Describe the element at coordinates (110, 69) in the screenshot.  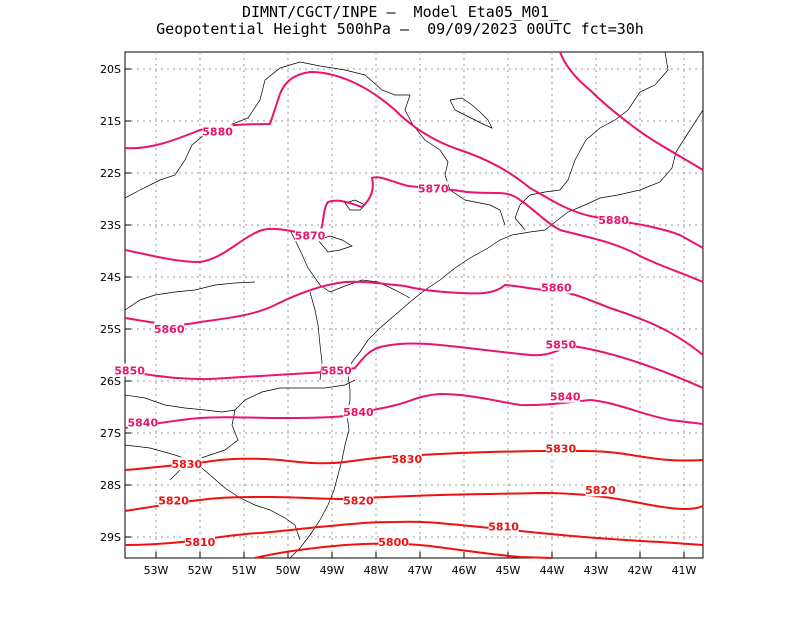
I see `lat-tick-label: 20S` at that location.